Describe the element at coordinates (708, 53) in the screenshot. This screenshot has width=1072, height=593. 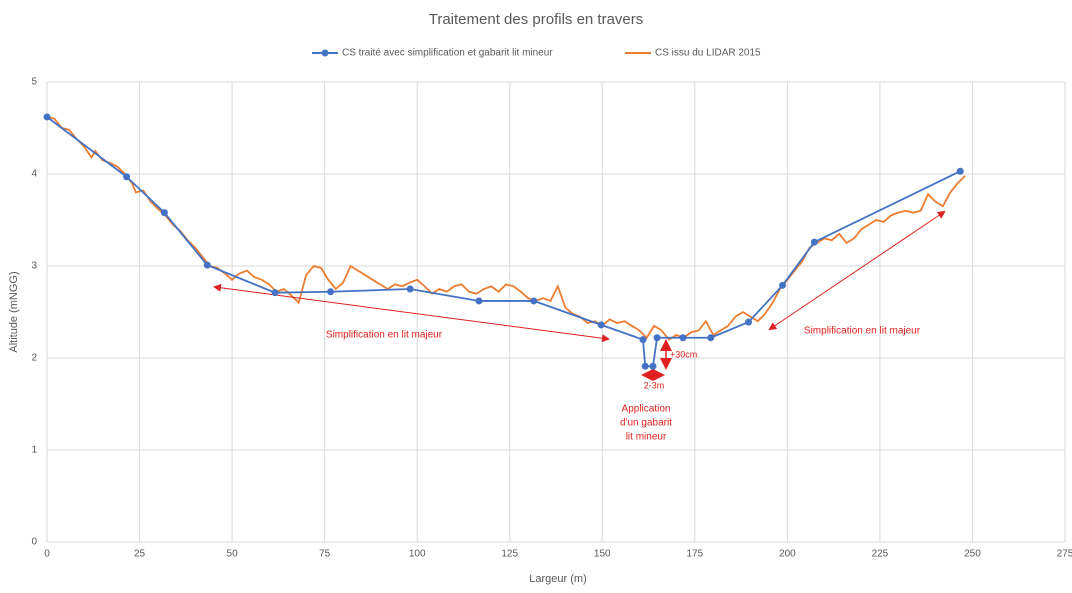
I see `legend-label: CS issu du LIDAR 2015` at that location.